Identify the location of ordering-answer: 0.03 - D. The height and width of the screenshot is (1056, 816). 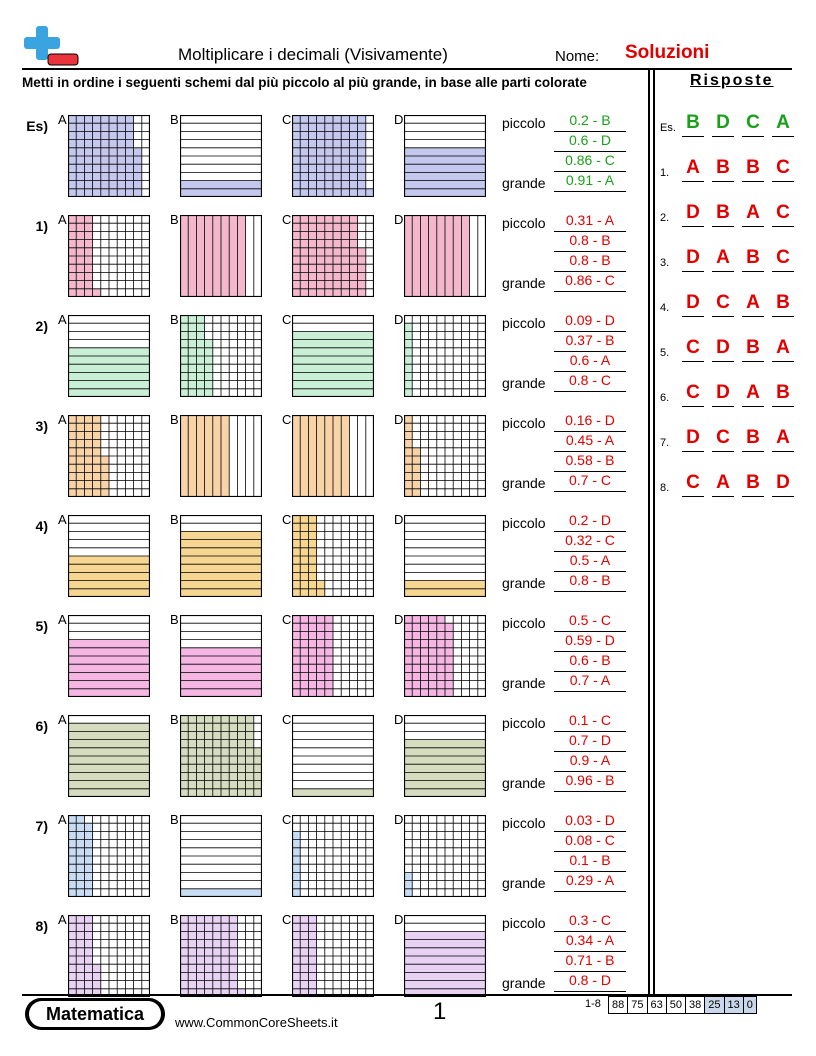
(590, 822).